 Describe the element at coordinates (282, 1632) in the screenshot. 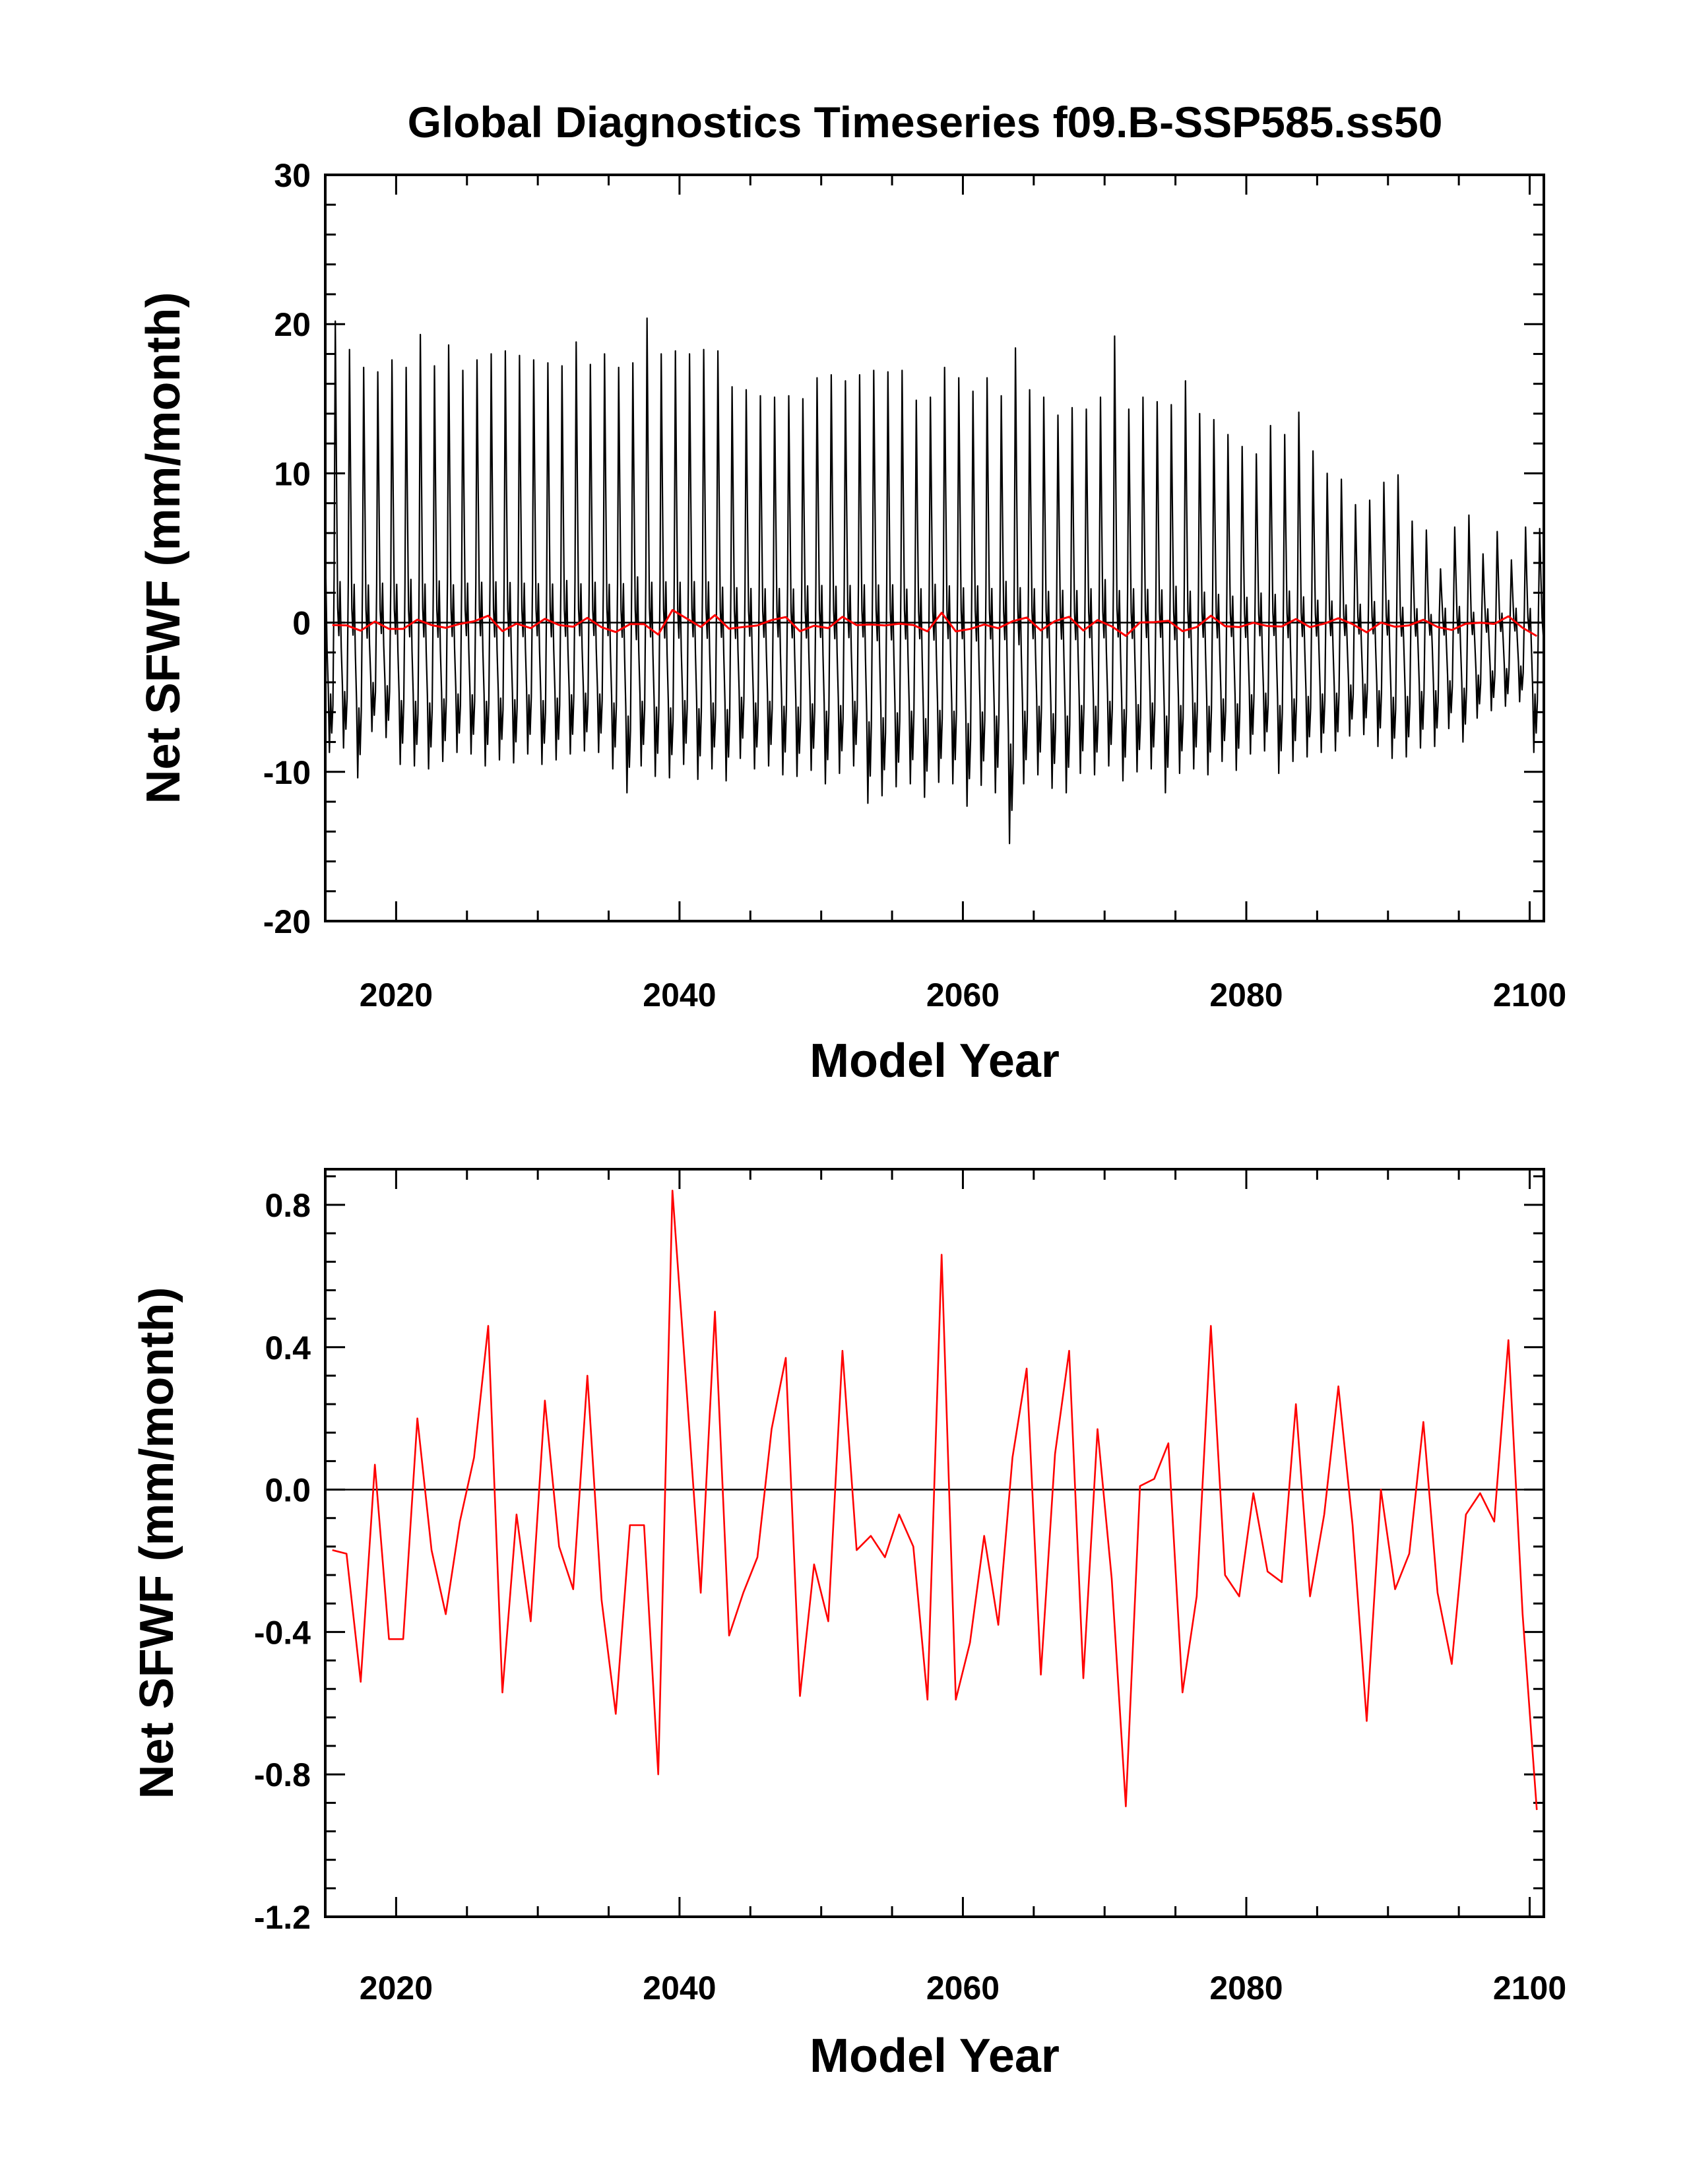

I see `y-tick-label: -0.4` at that location.